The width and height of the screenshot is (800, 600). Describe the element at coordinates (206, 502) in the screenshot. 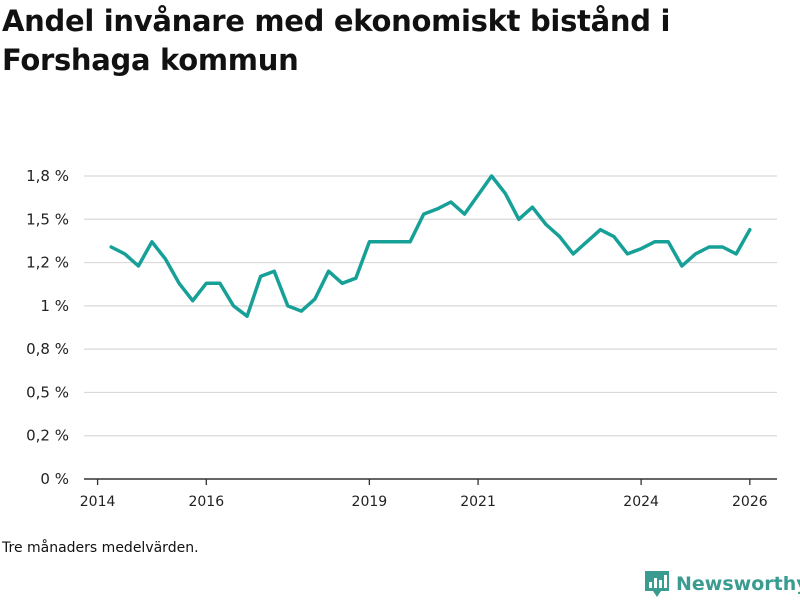

I see `x-tick-label: 2016` at that location.